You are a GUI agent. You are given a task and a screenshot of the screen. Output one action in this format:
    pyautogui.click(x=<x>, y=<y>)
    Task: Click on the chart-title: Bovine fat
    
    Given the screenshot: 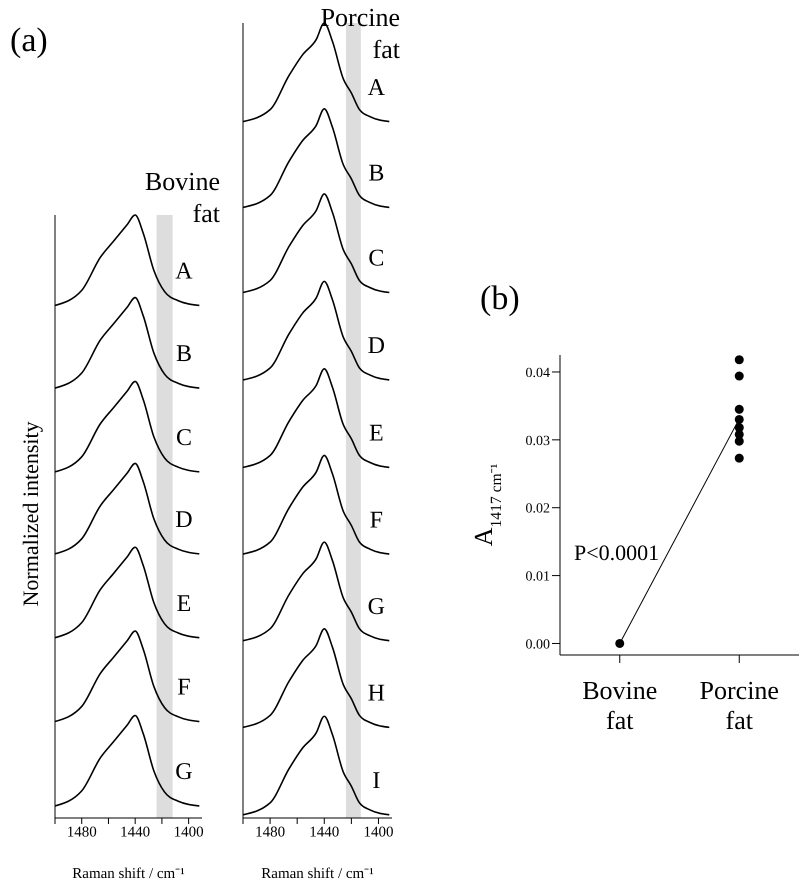 What is the action you would take?
    pyautogui.click(x=182, y=198)
    